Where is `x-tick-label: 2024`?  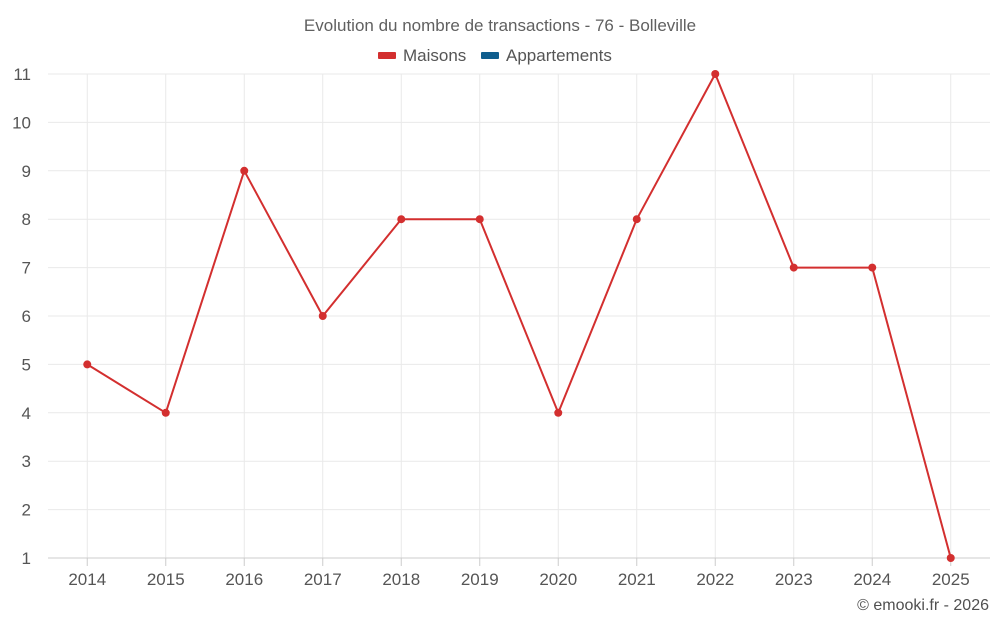 x-tick-label: 2024 is located at coordinates (872, 579).